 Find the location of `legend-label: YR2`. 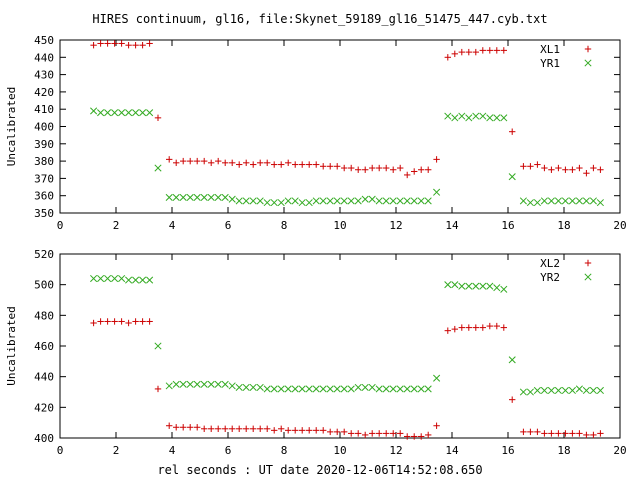

legend-label: YR2 is located at coordinates (550, 277).